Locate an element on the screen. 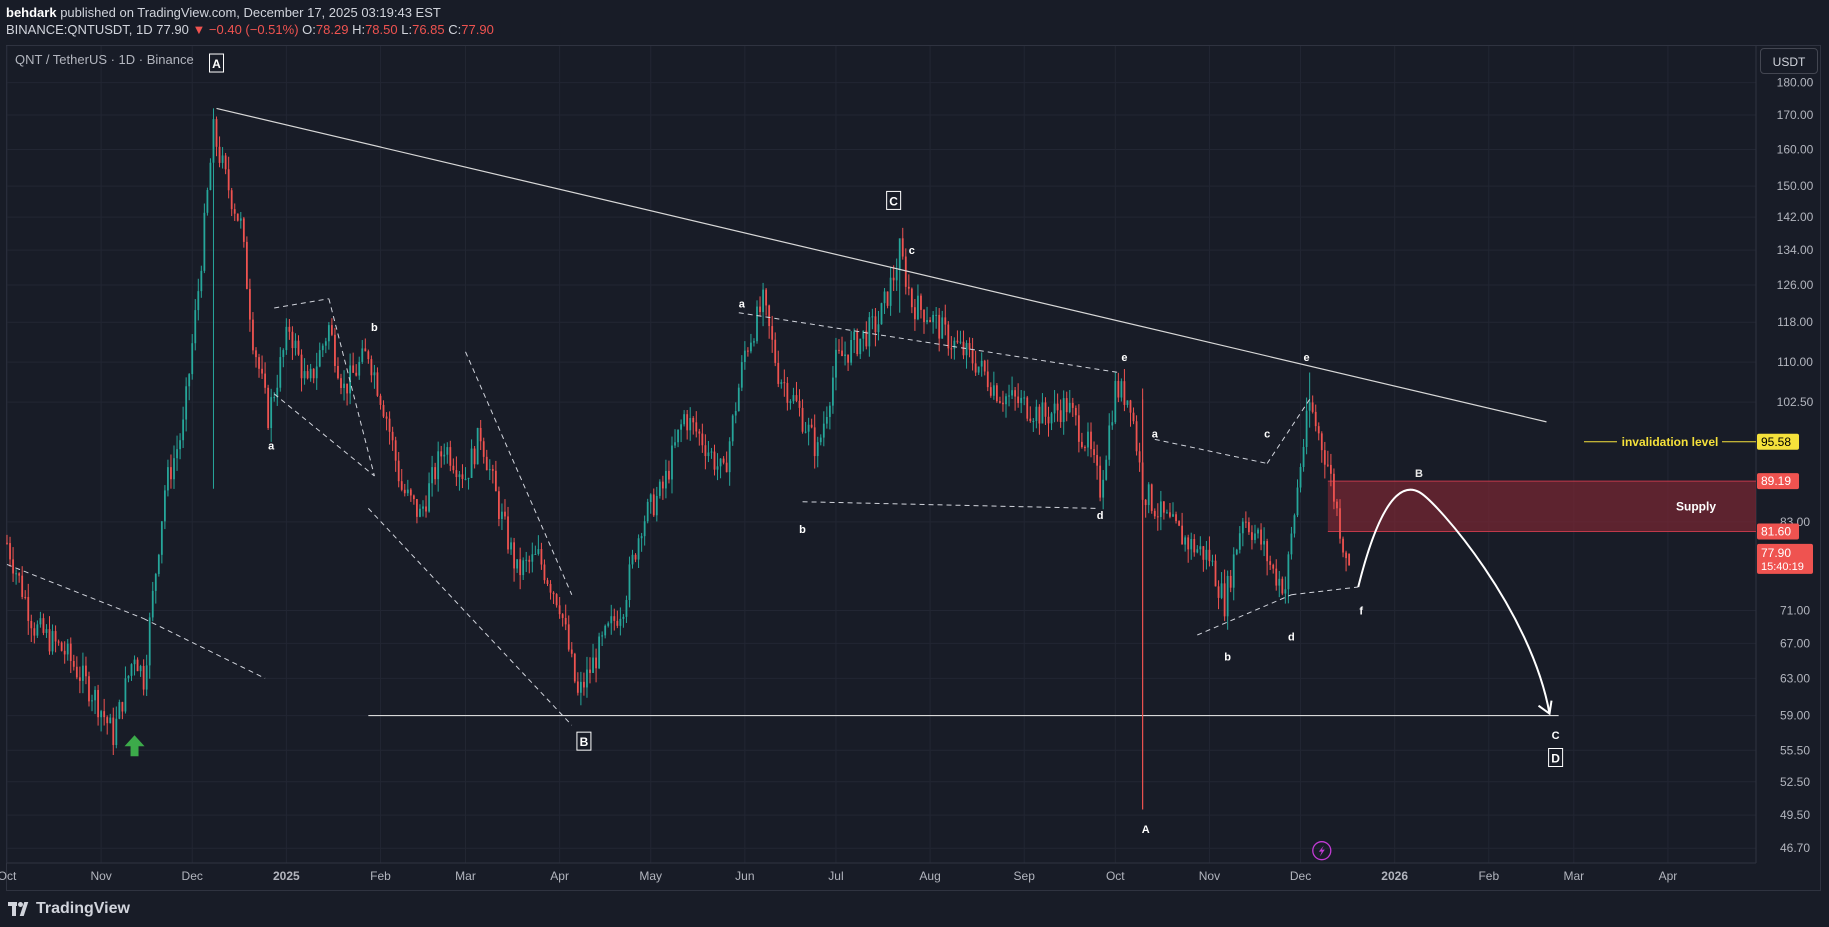 This screenshot has width=1829, height=927. time-tick-label: Apr is located at coordinates (559, 876).